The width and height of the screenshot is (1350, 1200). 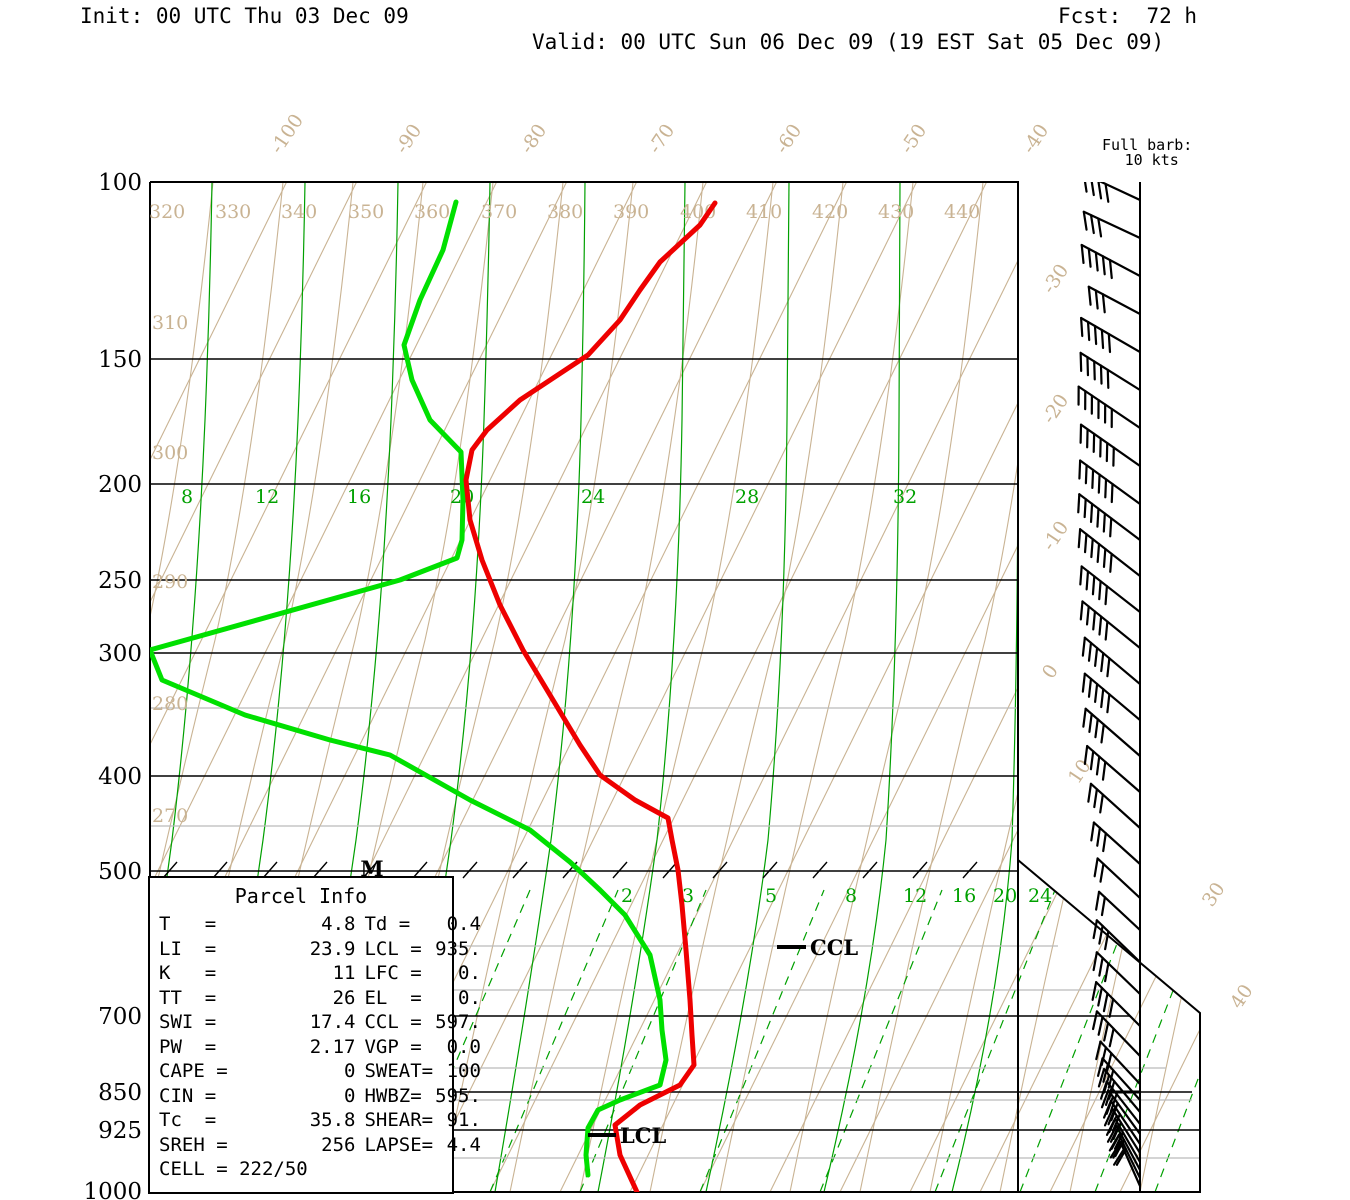 I want to click on svg-text: 12, so click(x=267, y=497).